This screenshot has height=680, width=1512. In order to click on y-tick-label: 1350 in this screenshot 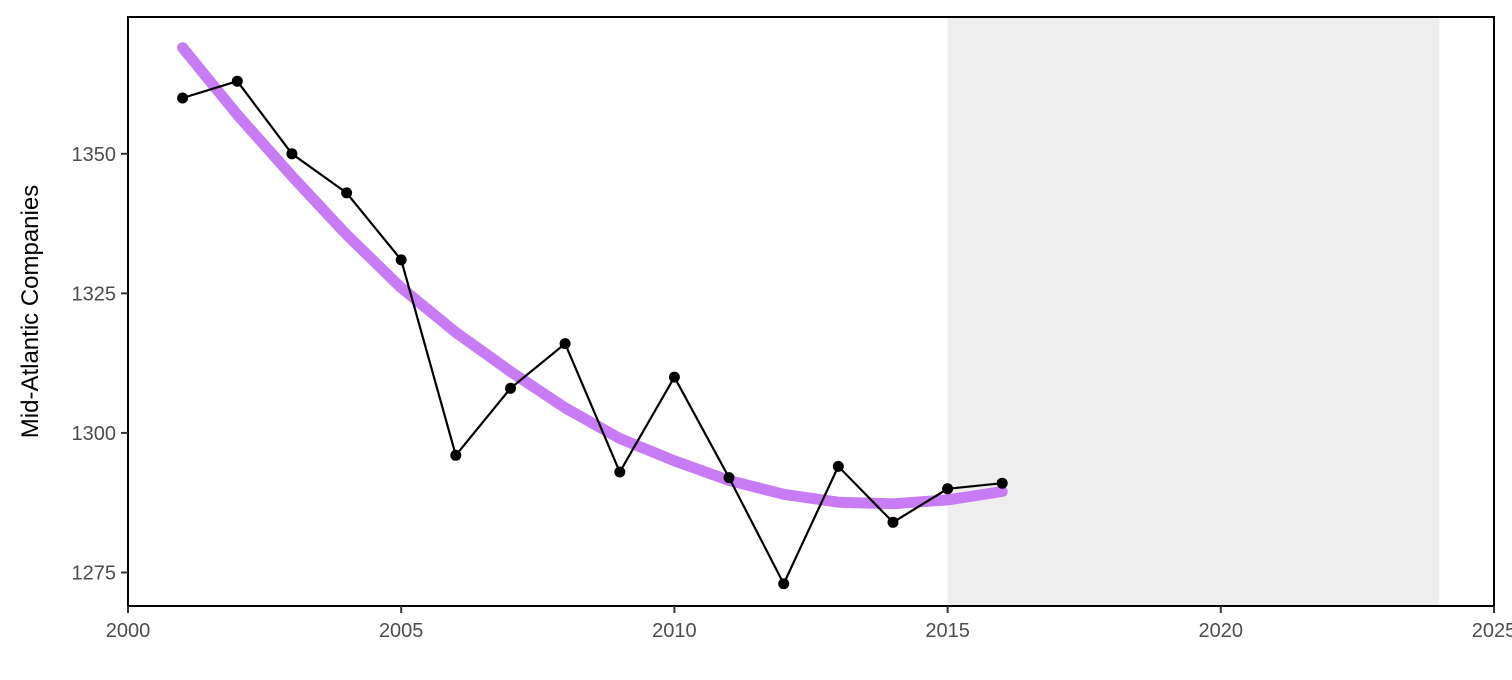, I will do `click(94, 155)`.